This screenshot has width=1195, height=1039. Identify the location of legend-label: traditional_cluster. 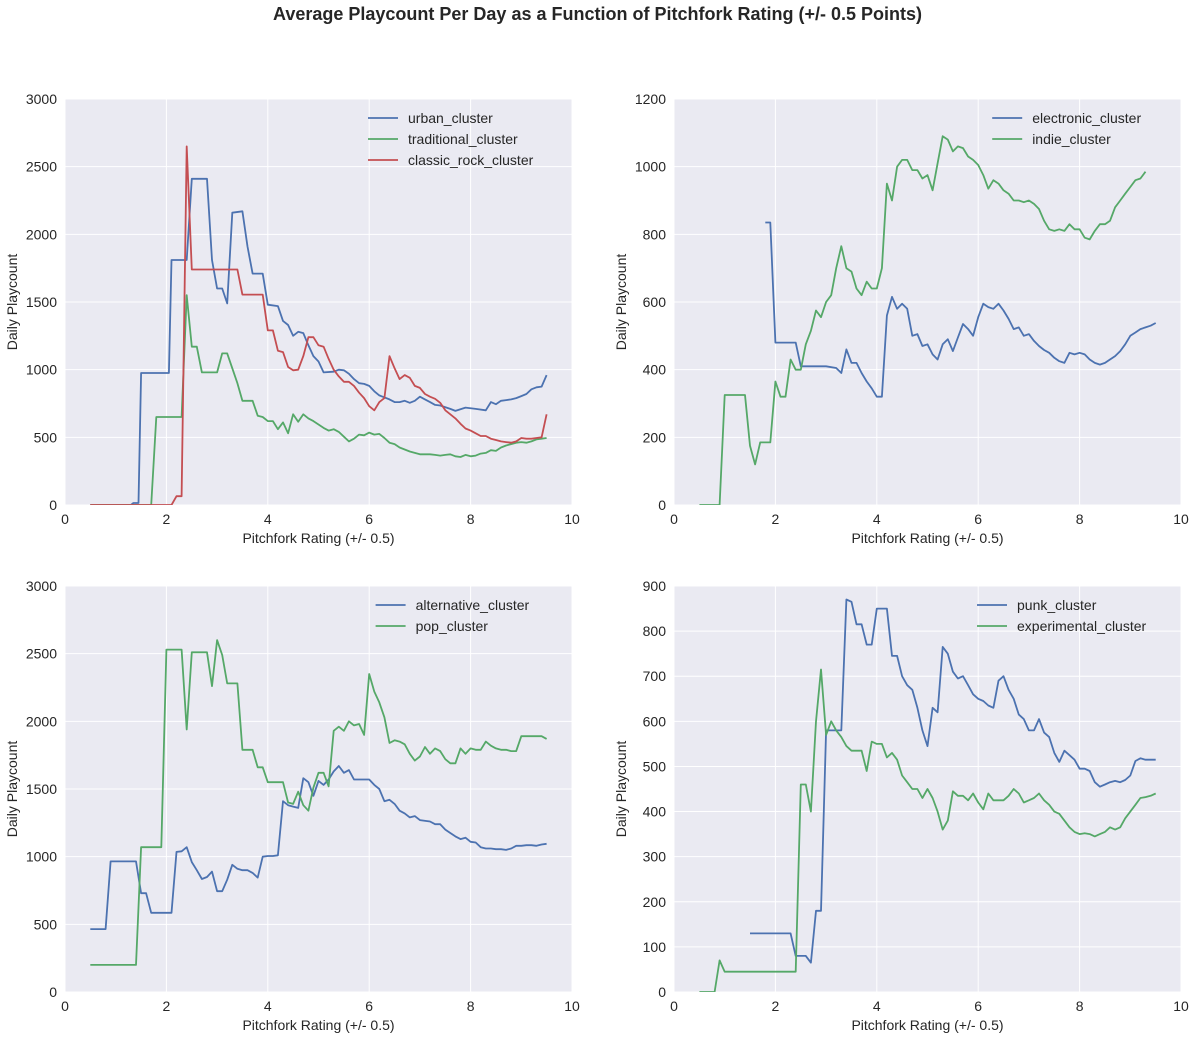
(463, 139).